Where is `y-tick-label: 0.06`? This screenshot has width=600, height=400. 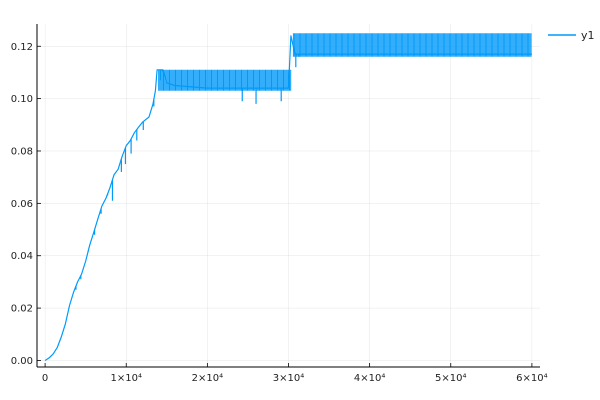
y-tick-label: 0.06 is located at coordinates (22, 204).